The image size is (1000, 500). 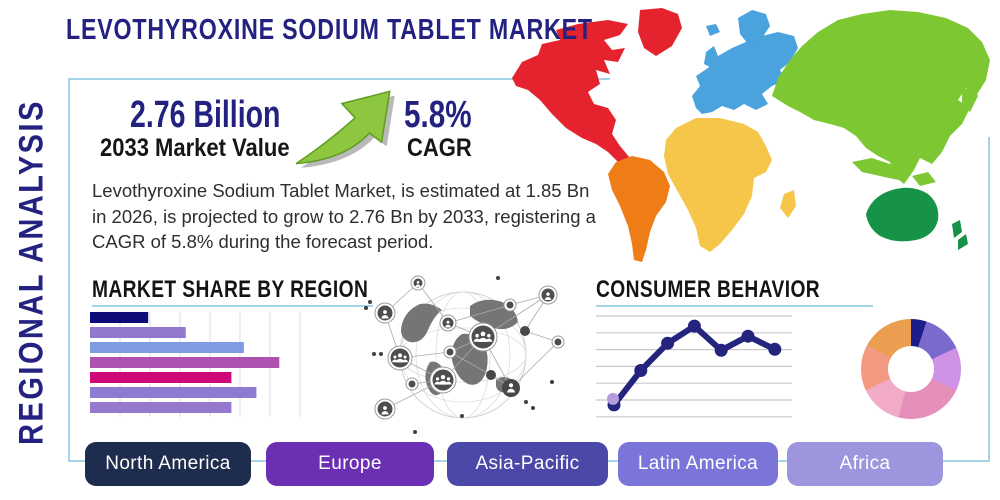 What do you see at coordinates (195, 148) in the screenshot?
I see `market-value-label: 2033 Market Value` at bounding box center [195, 148].